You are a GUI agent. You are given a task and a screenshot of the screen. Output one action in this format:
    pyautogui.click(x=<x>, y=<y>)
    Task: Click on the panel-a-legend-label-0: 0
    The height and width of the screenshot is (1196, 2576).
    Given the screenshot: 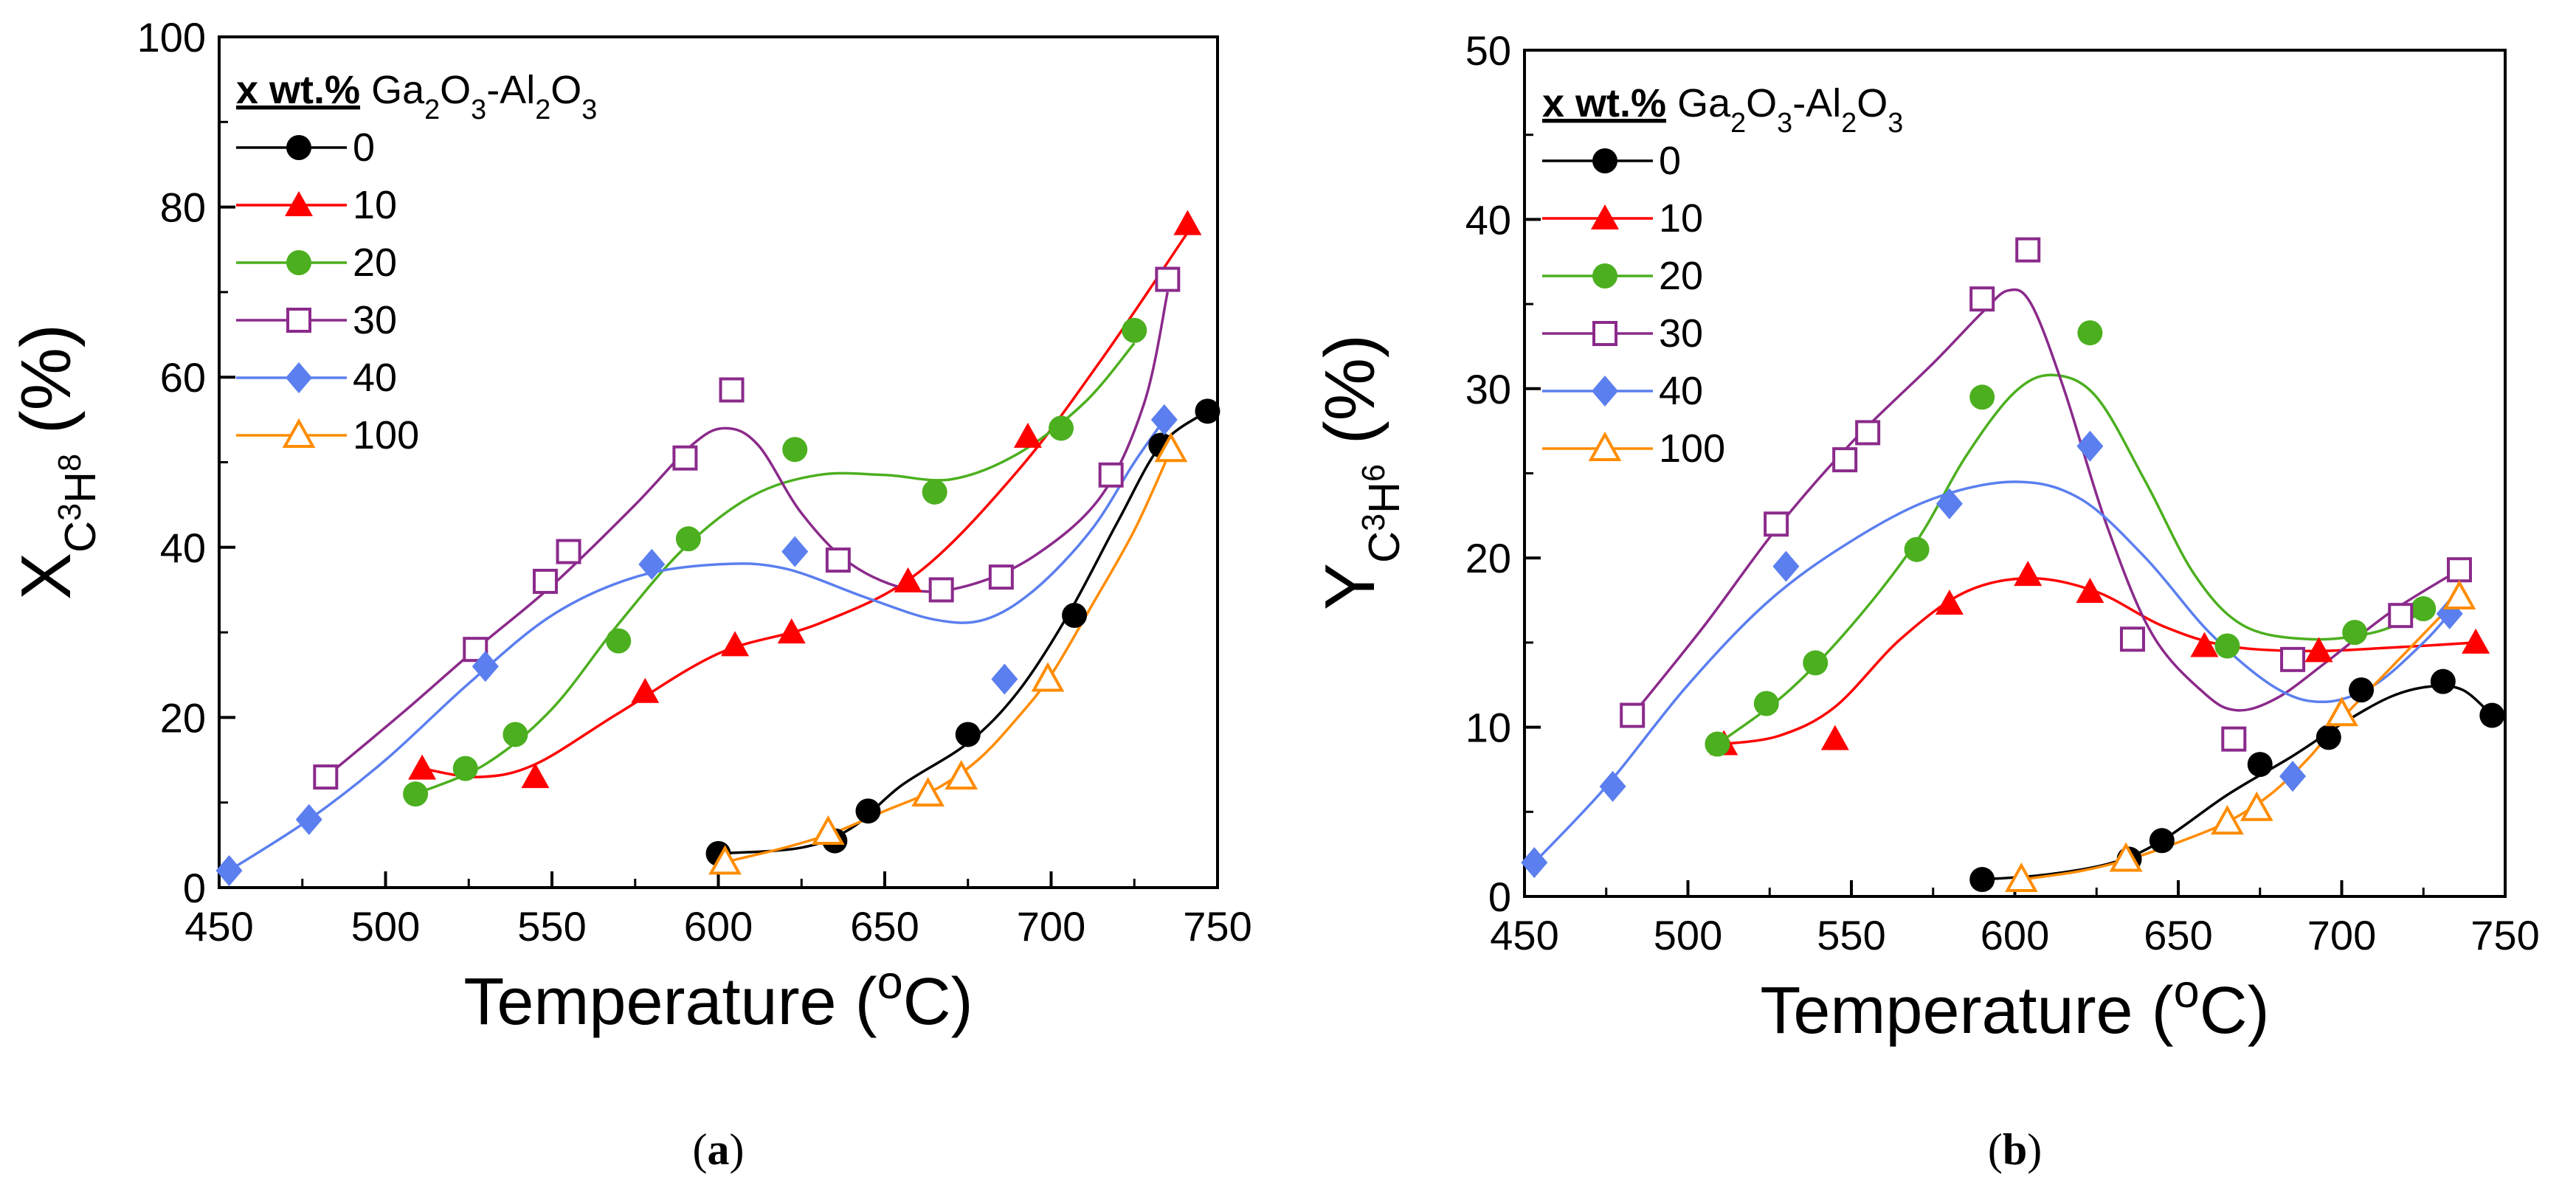 What is the action you would take?
    pyautogui.click(x=364, y=147)
    